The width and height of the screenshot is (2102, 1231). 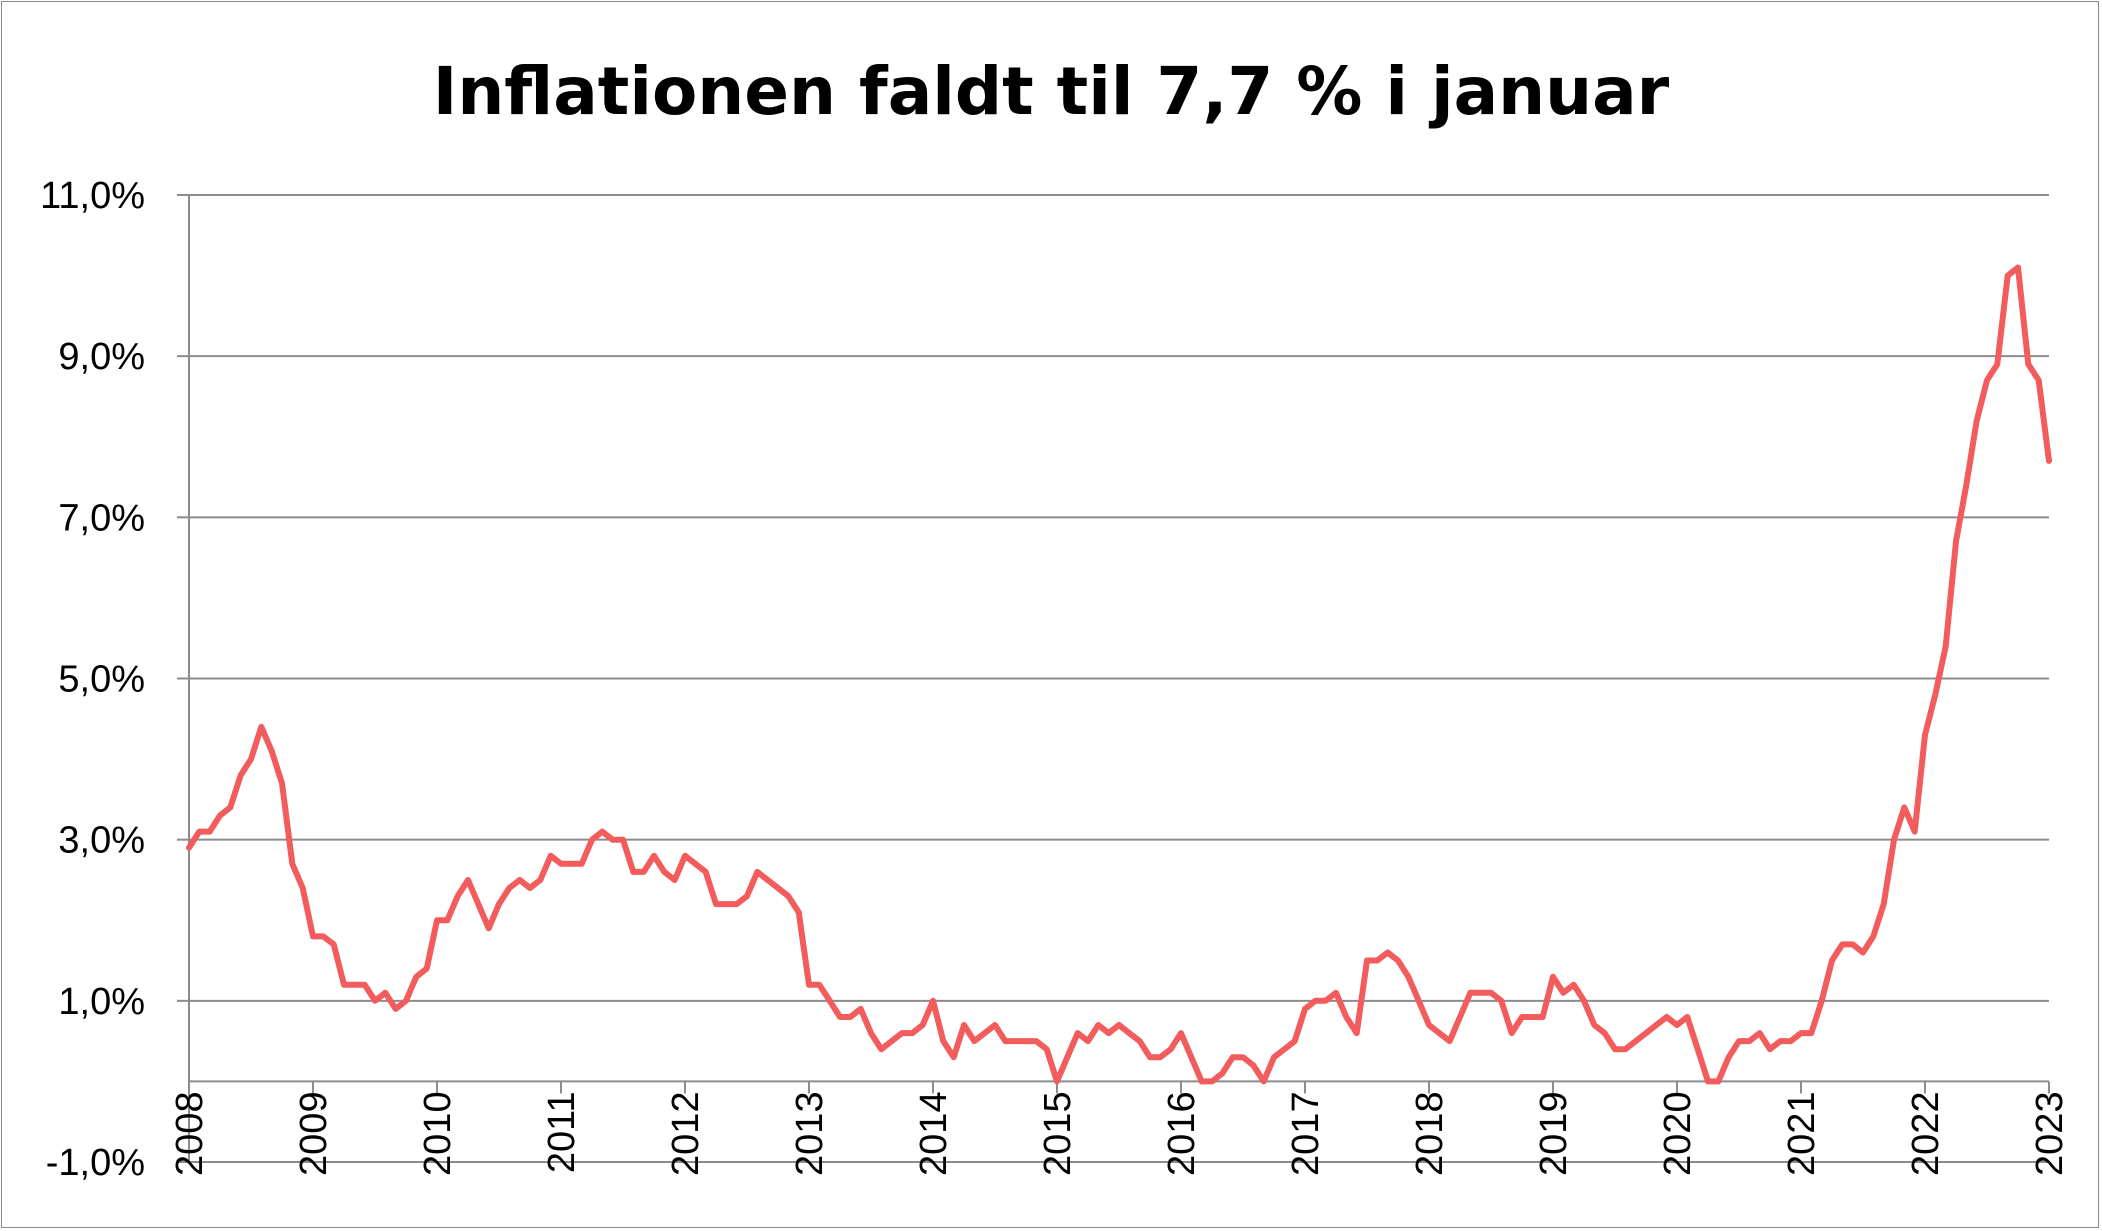 I want to click on x-tick-label: 2009, so click(x=314, y=1133).